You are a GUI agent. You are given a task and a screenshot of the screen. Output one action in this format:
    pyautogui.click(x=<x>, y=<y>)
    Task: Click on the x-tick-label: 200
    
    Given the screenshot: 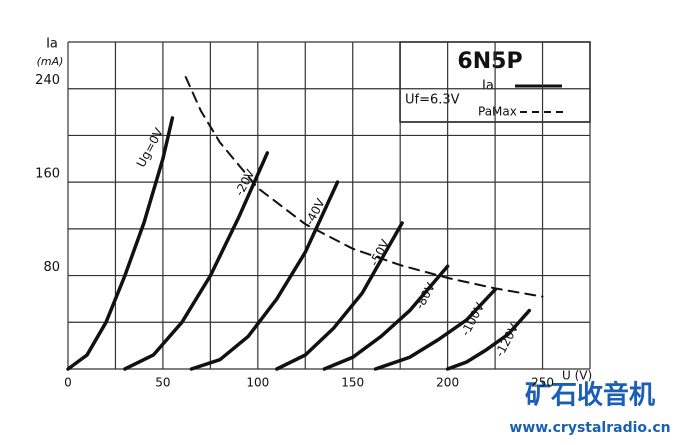 What is the action you would take?
    pyautogui.click(x=447, y=383)
    